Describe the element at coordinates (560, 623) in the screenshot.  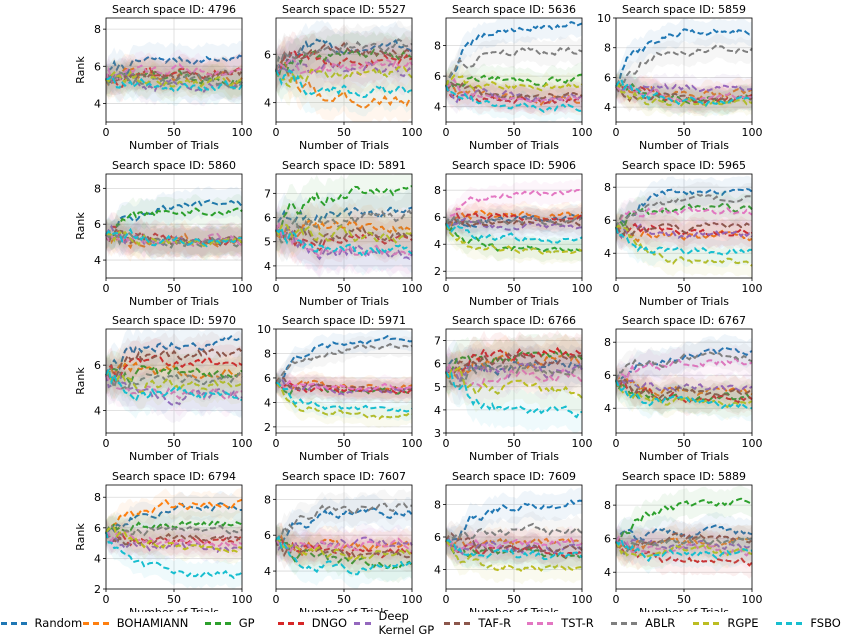
I see `legend-item-tst-r: TST-R` at that location.